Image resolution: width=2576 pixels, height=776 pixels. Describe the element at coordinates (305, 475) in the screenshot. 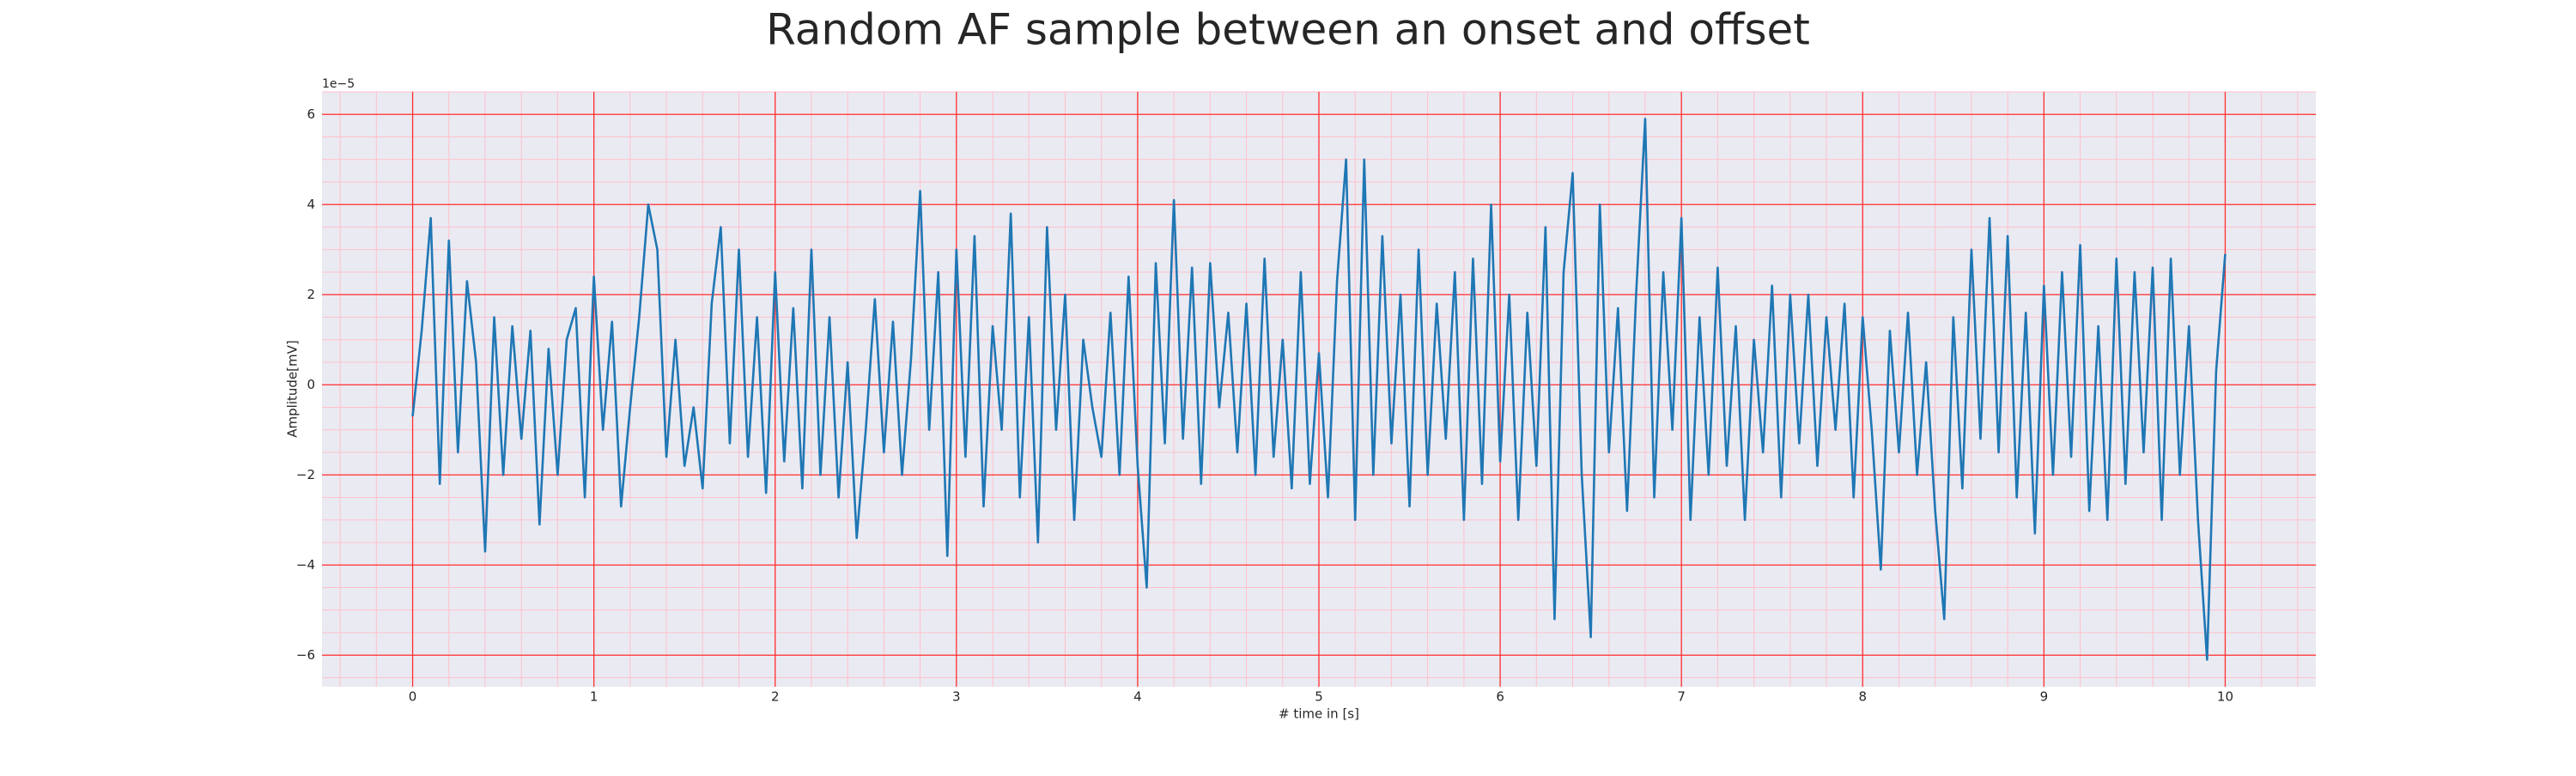

I see `y-tick-label: −2` at that location.